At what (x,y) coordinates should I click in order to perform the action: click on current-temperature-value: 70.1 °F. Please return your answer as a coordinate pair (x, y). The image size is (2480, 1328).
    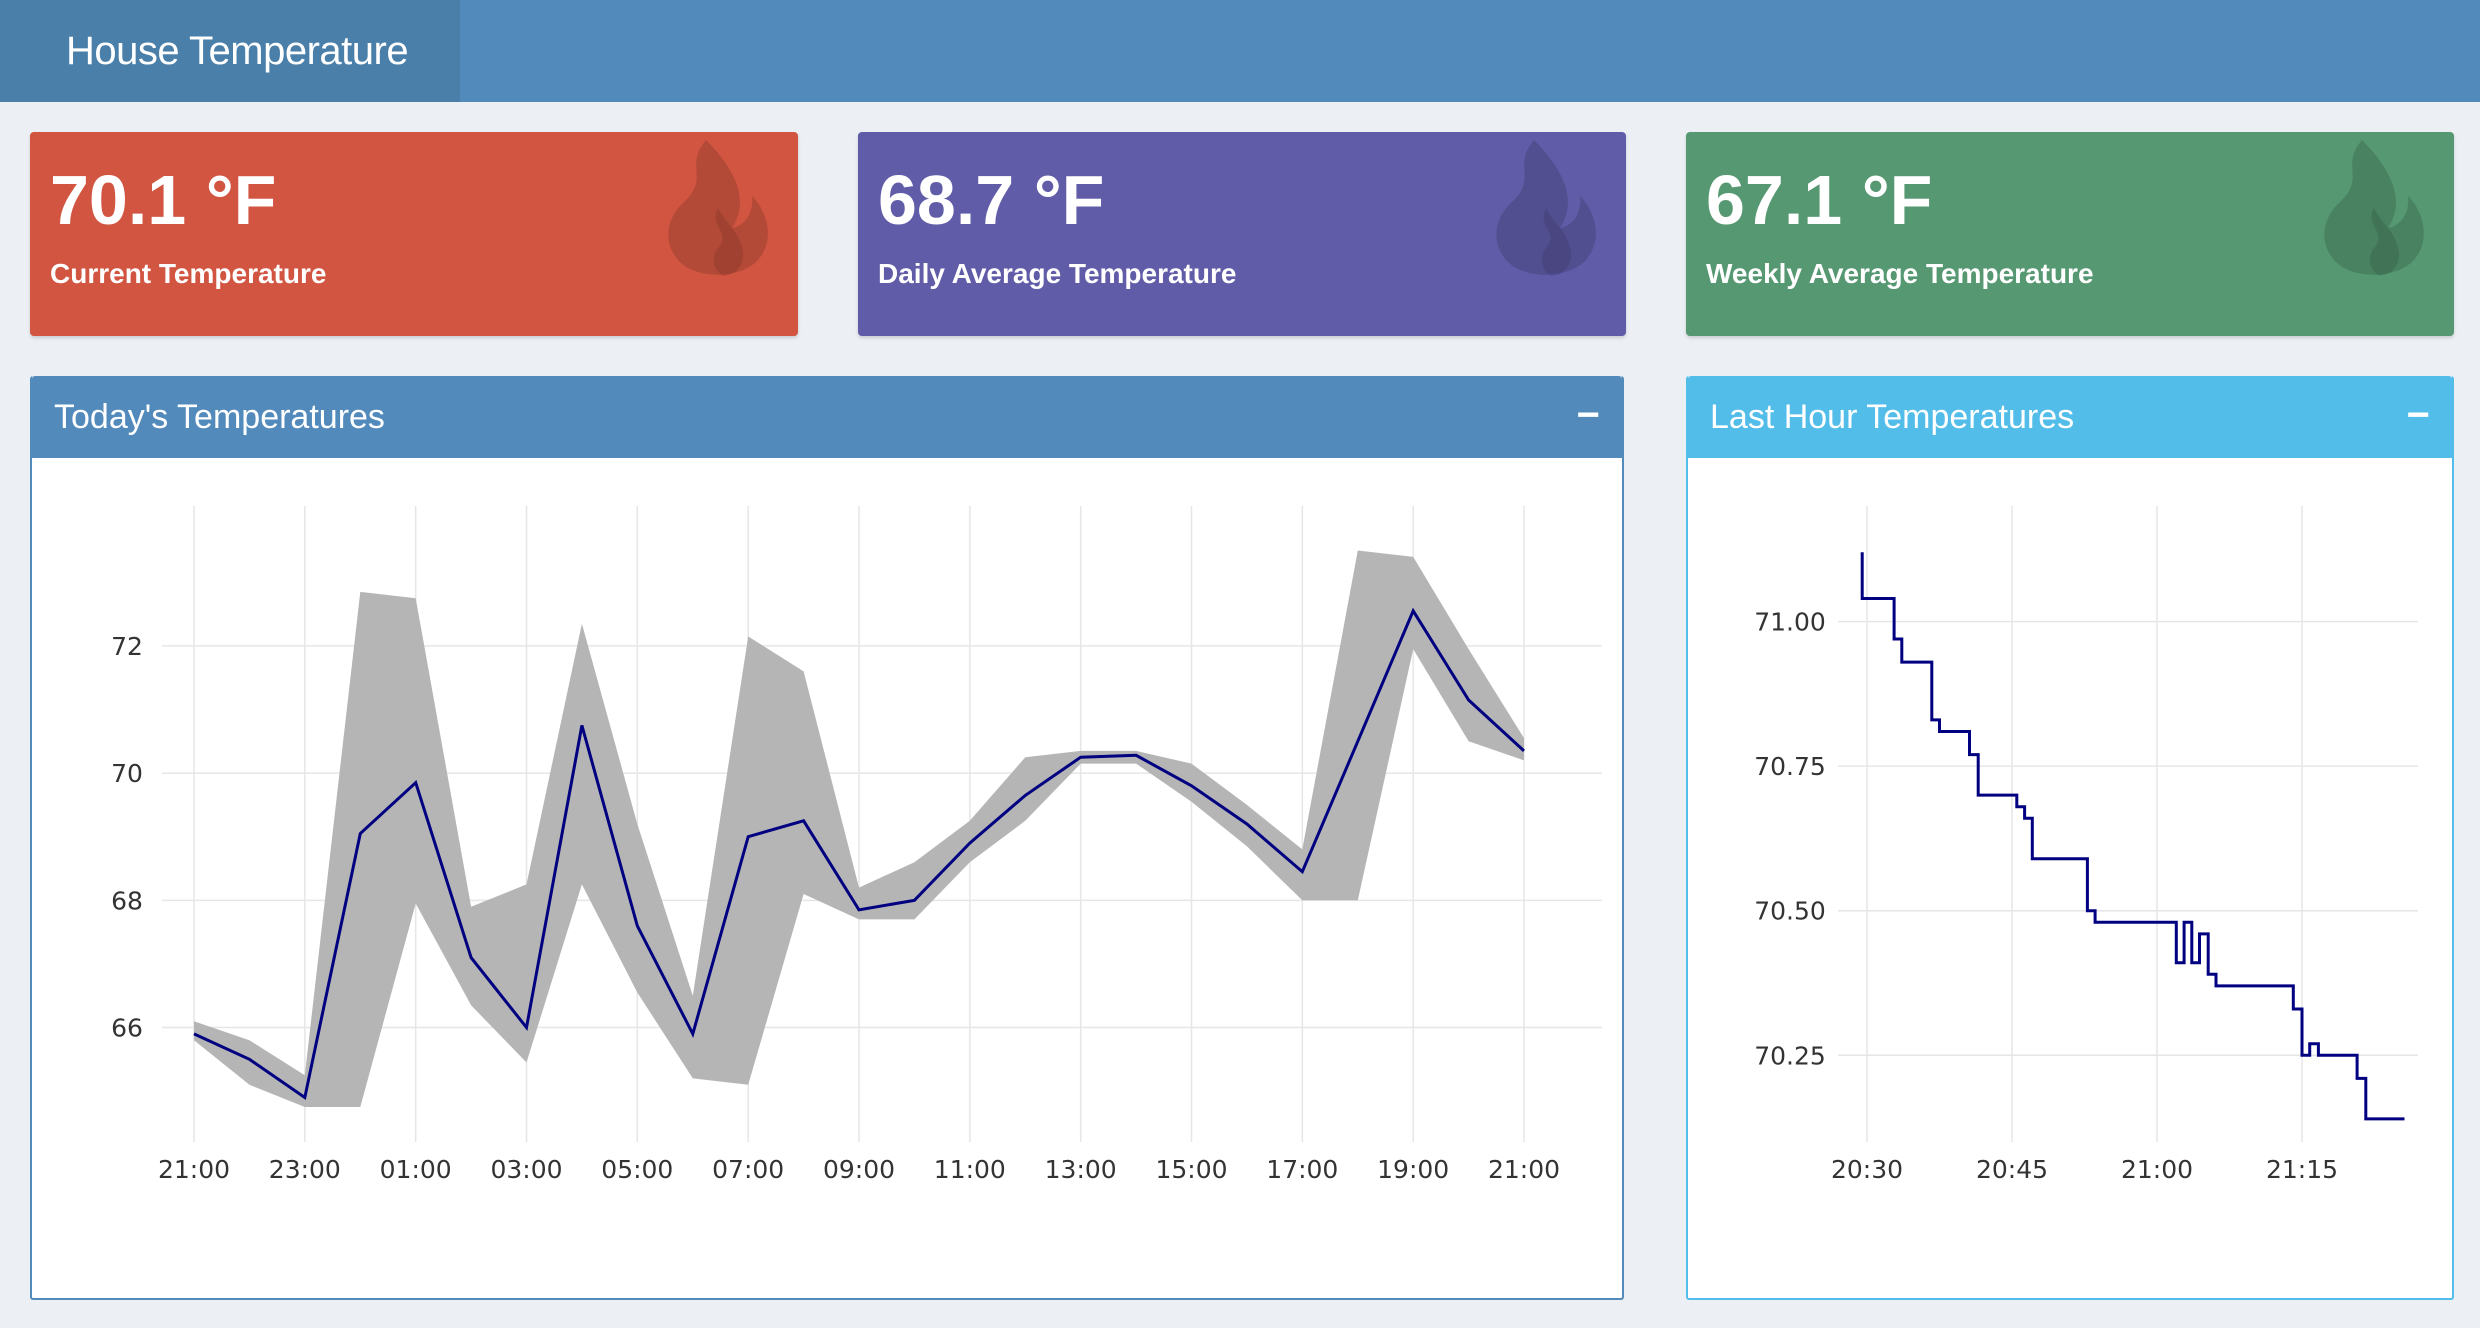
    Looking at the image, I should click on (163, 200).